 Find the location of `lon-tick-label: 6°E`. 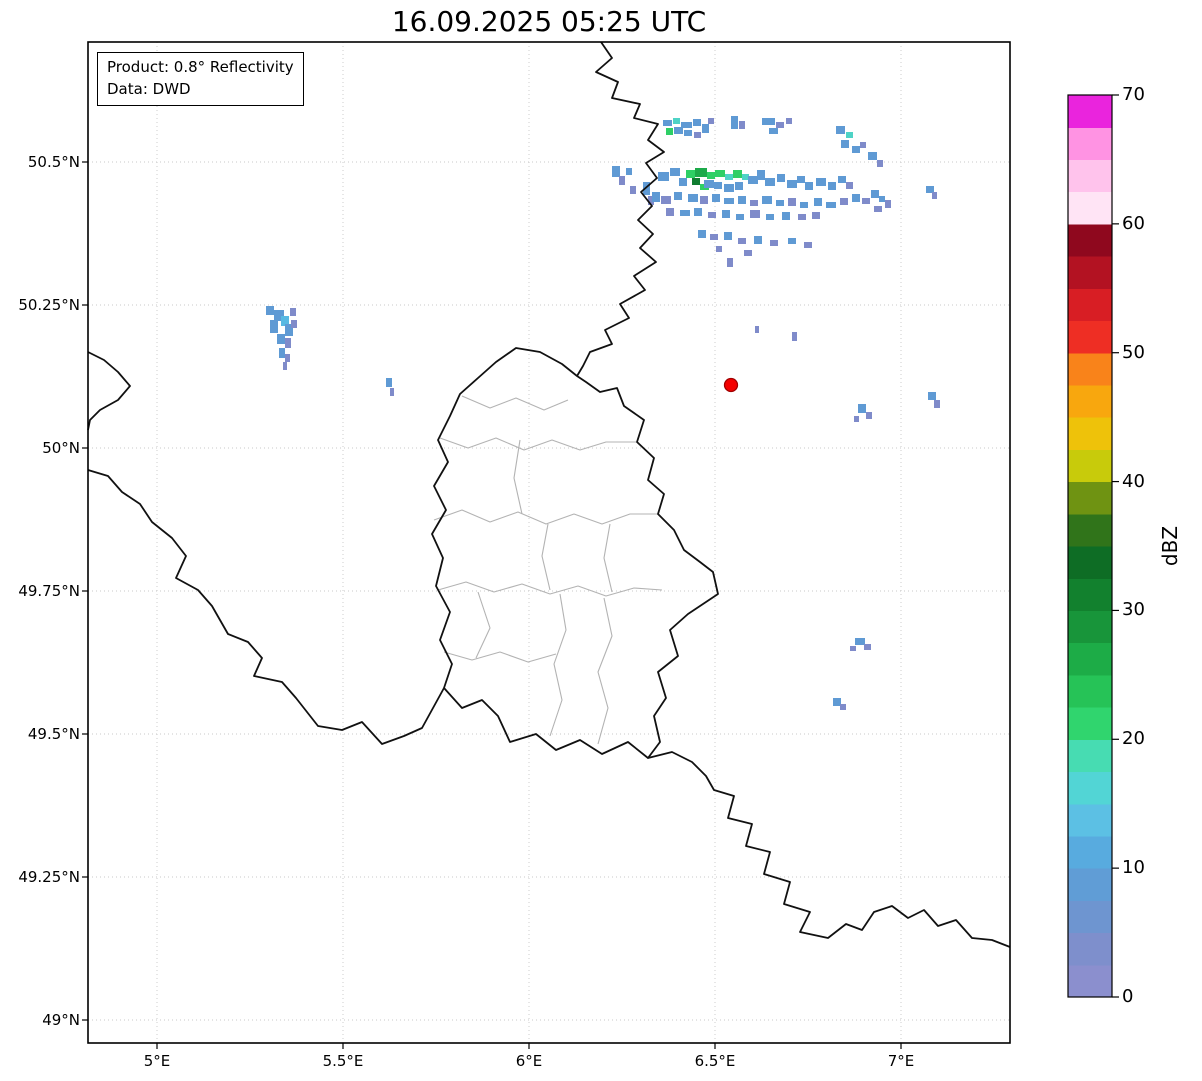

lon-tick-label: 6°E is located at coordinates (529, 1061).